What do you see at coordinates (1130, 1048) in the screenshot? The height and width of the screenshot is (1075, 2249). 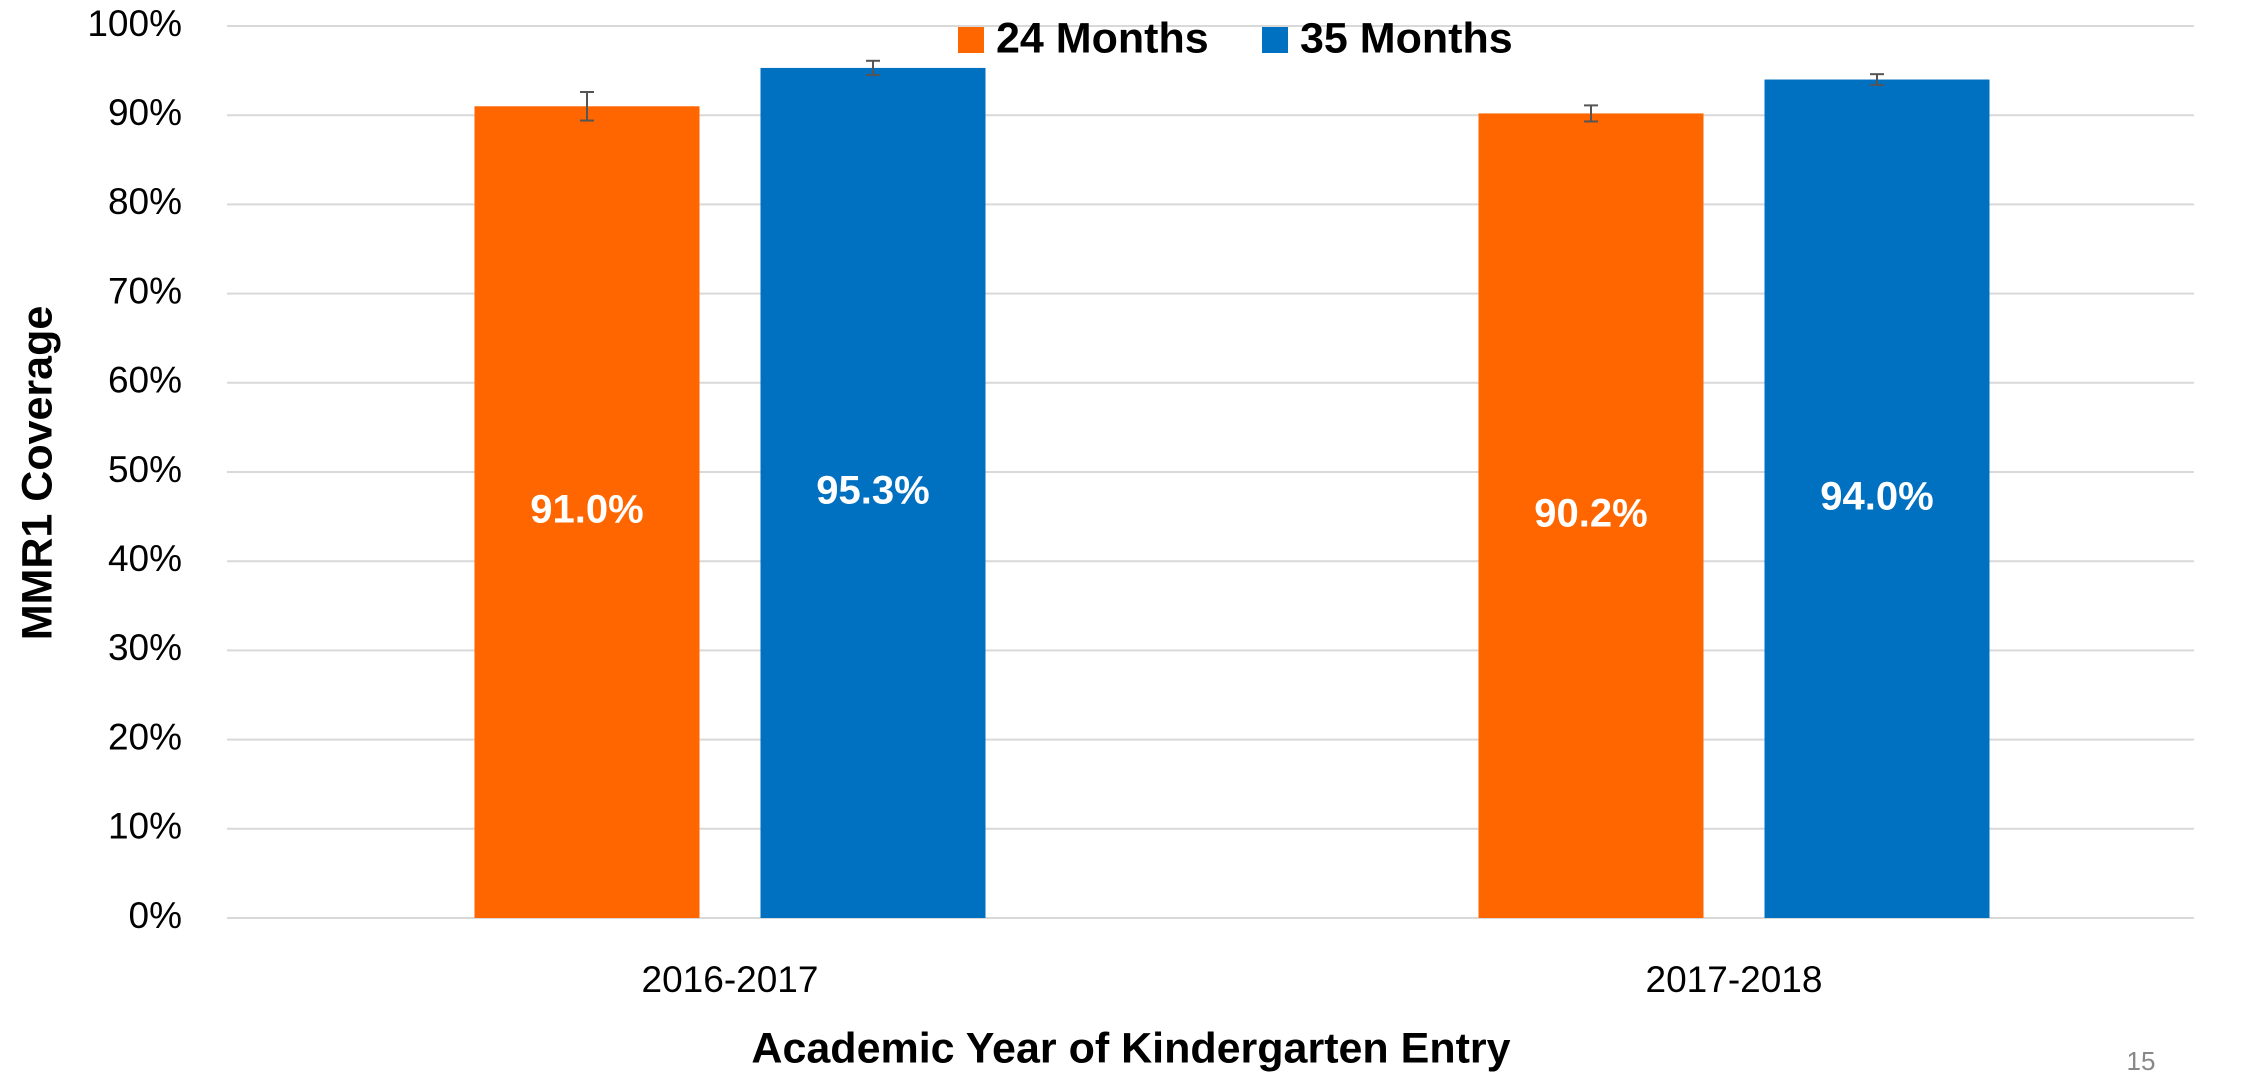 I see `x-axis-title: Academic Year of Kindergarten Entry` at bounding box center [1130, 1048].